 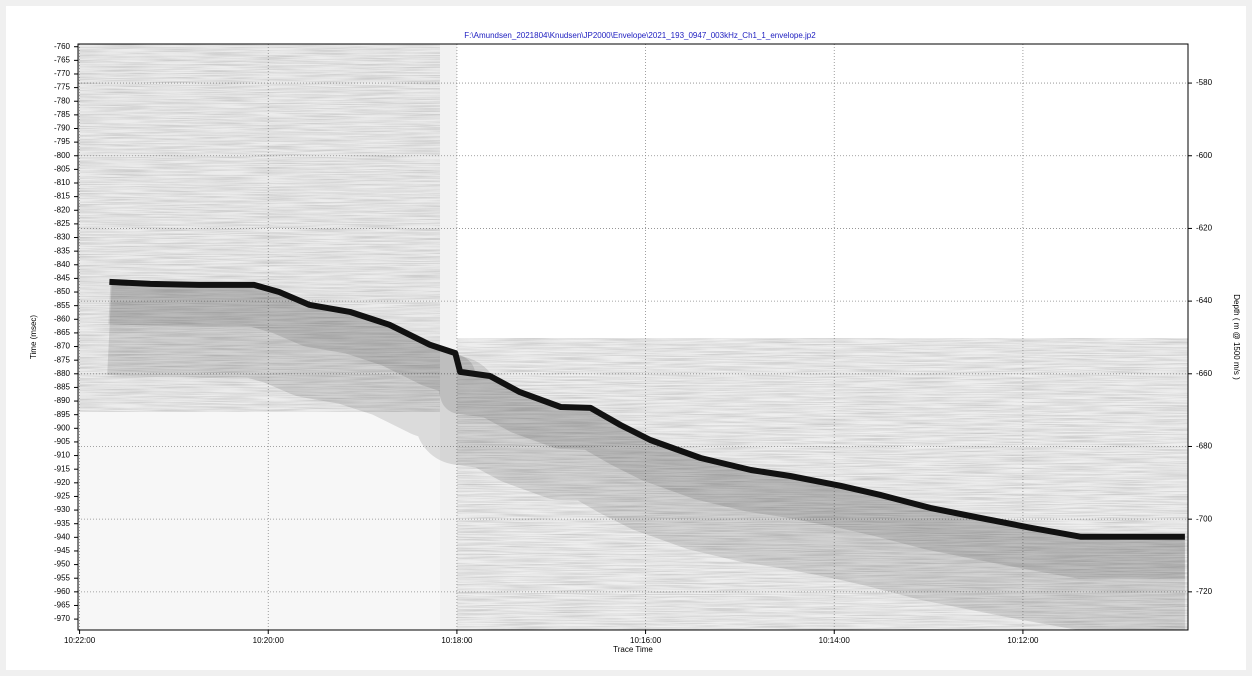 I want to click on y2-tick-label: -620, so click(x=1204, y=228).